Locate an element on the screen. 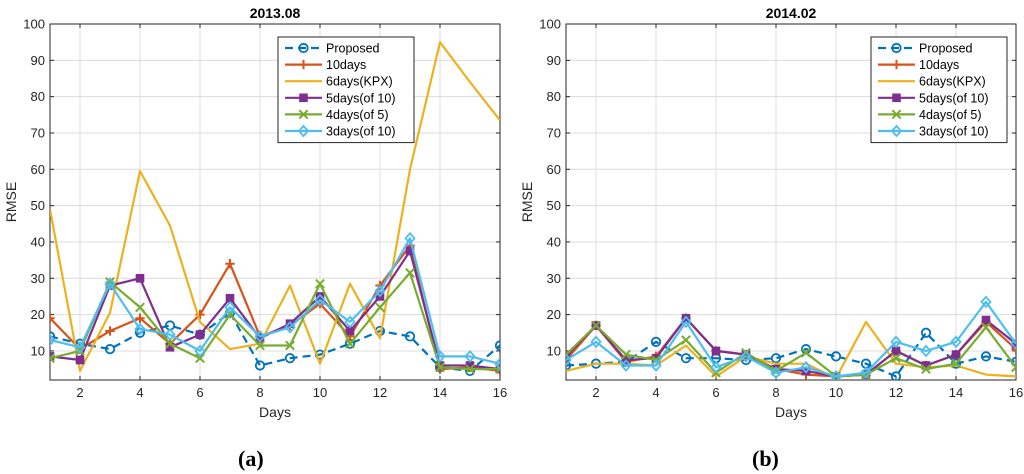  y-tick-label: 10 is located at coordinates (38, 350).